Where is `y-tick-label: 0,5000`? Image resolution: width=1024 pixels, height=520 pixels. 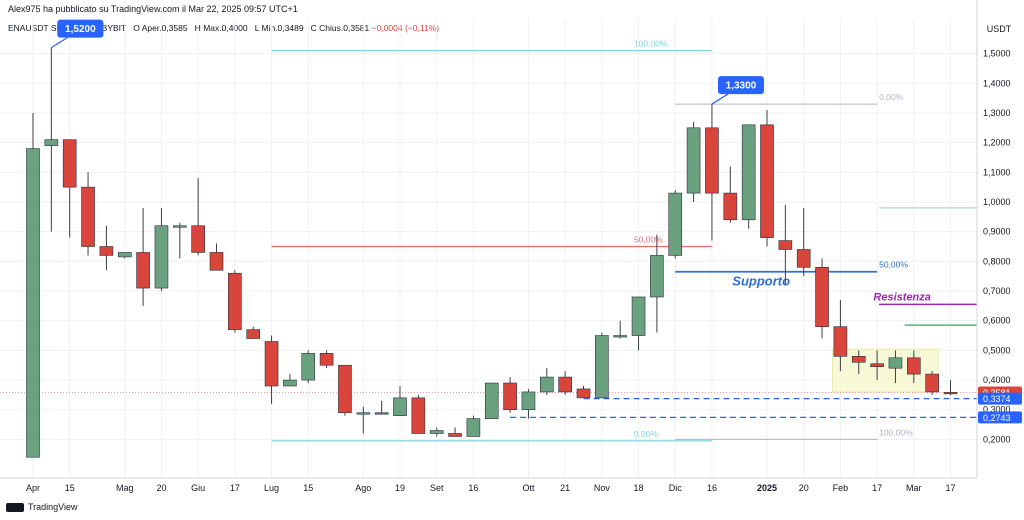
y-tick-label: 0,5000 is located at coordinates (997, 350).